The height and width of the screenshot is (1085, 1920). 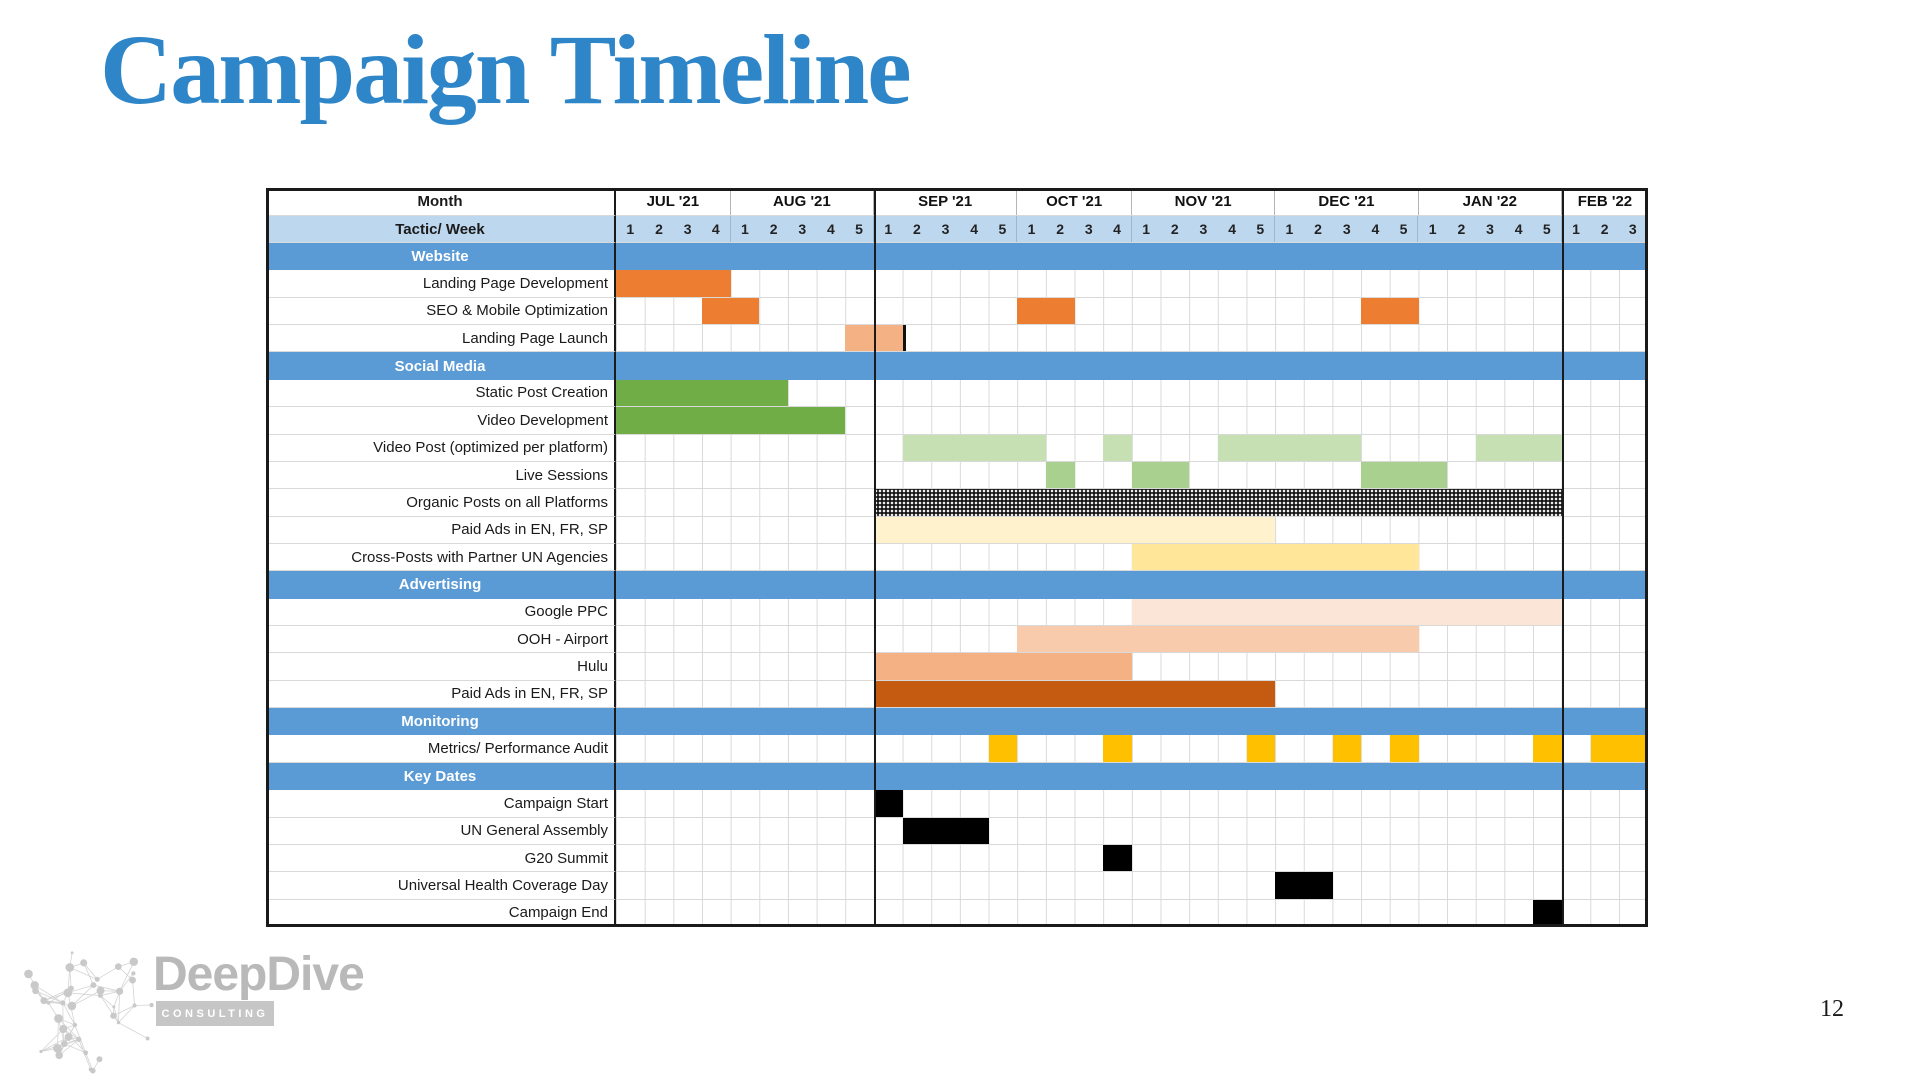 What do you see at coordinates (875, 557) in the screenshot?
I see `emphasis-line` at bounding box center [875, 557].